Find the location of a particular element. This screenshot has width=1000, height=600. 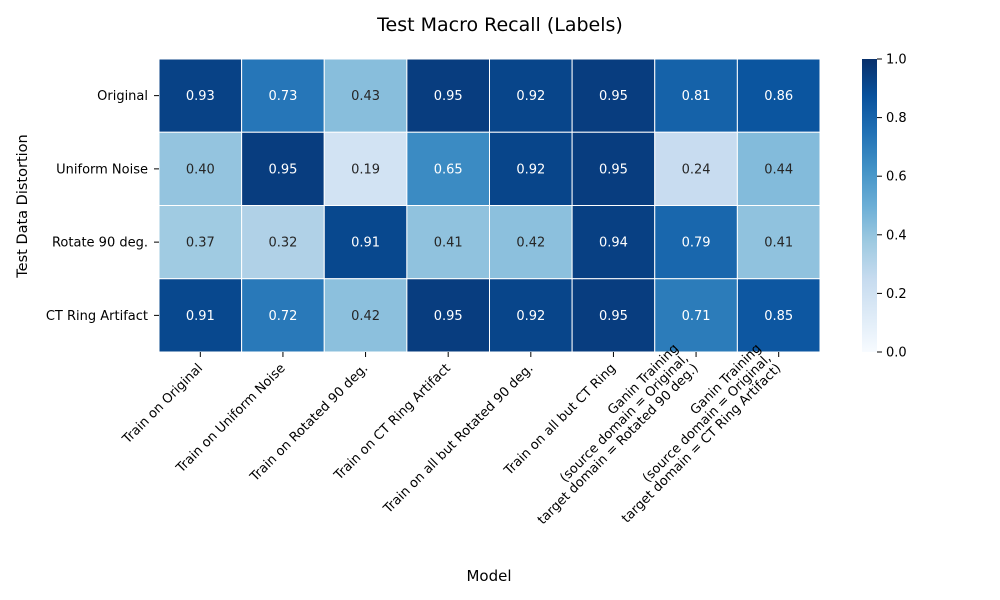

colorbar-ticks: 0.0 0.2 0.4 0.6 0.8 1.0 is located at coordinates (892, 207).